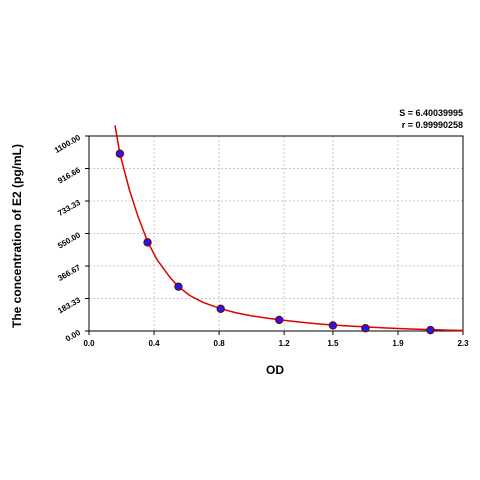 This screenshot has width=480, height=480. Describe the element at coordinates (69, 273) in the screenshot. I see `y-tick-label: 366.67` at that location.